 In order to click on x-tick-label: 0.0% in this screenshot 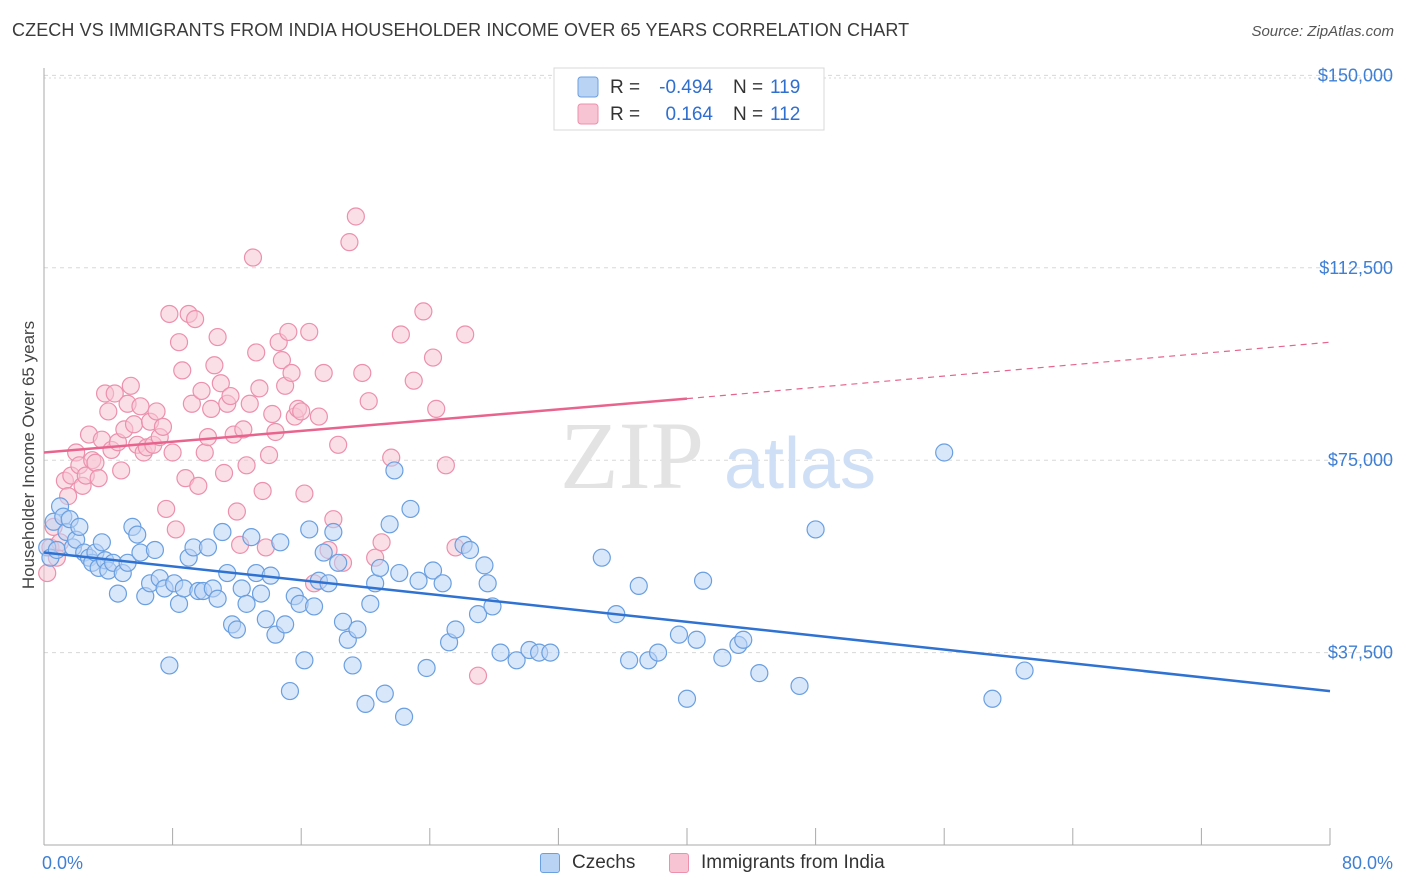, I will do `click(62, 863)`.